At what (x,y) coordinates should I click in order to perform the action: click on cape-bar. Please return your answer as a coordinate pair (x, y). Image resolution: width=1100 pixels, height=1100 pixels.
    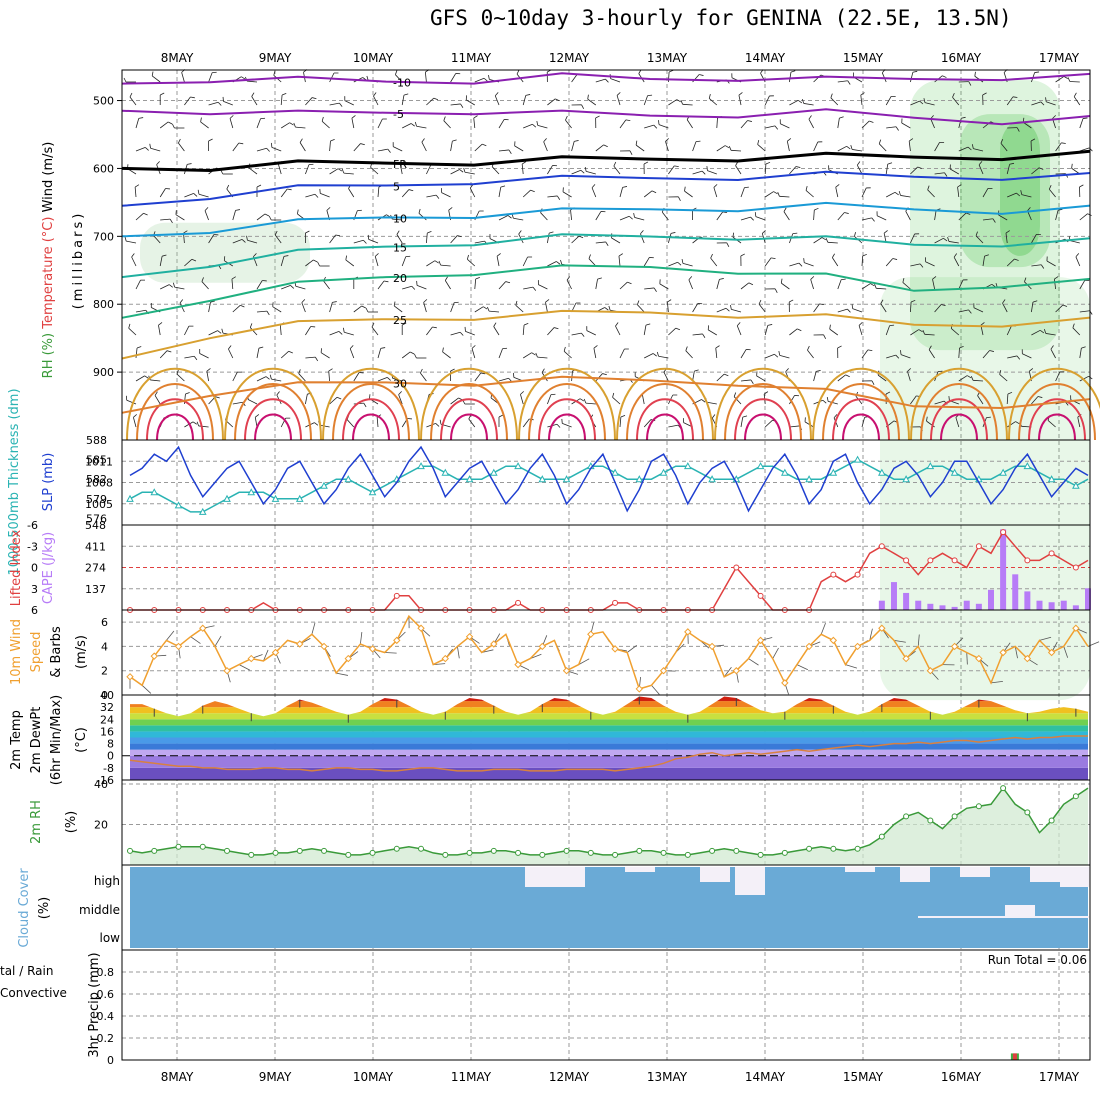
    Looking at the image, I should click on (1039, 605).